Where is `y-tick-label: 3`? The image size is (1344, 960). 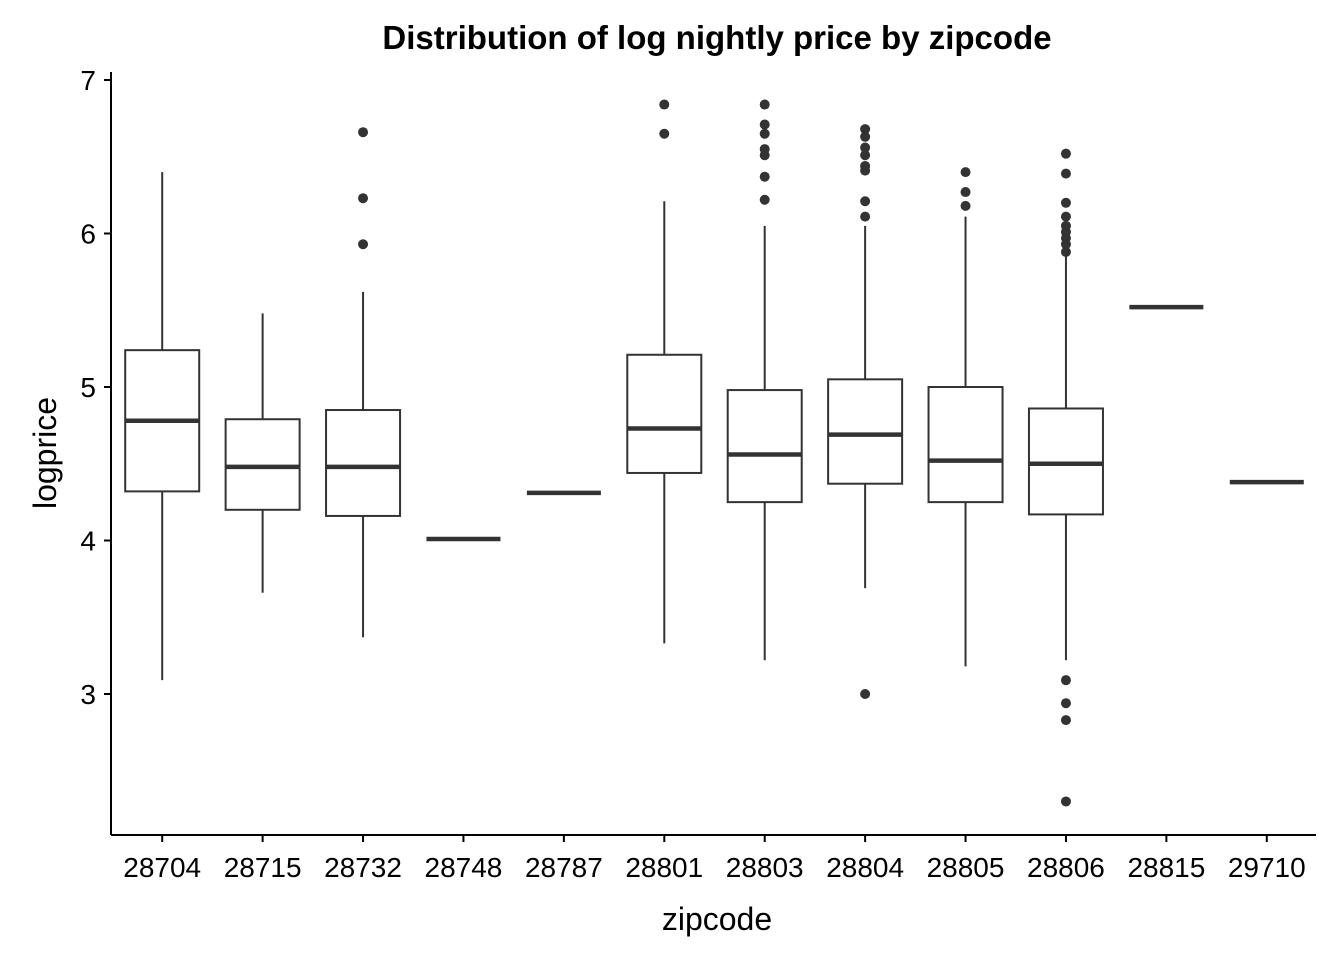
y-tick-label: 3 is located at coordinates (88, 694).